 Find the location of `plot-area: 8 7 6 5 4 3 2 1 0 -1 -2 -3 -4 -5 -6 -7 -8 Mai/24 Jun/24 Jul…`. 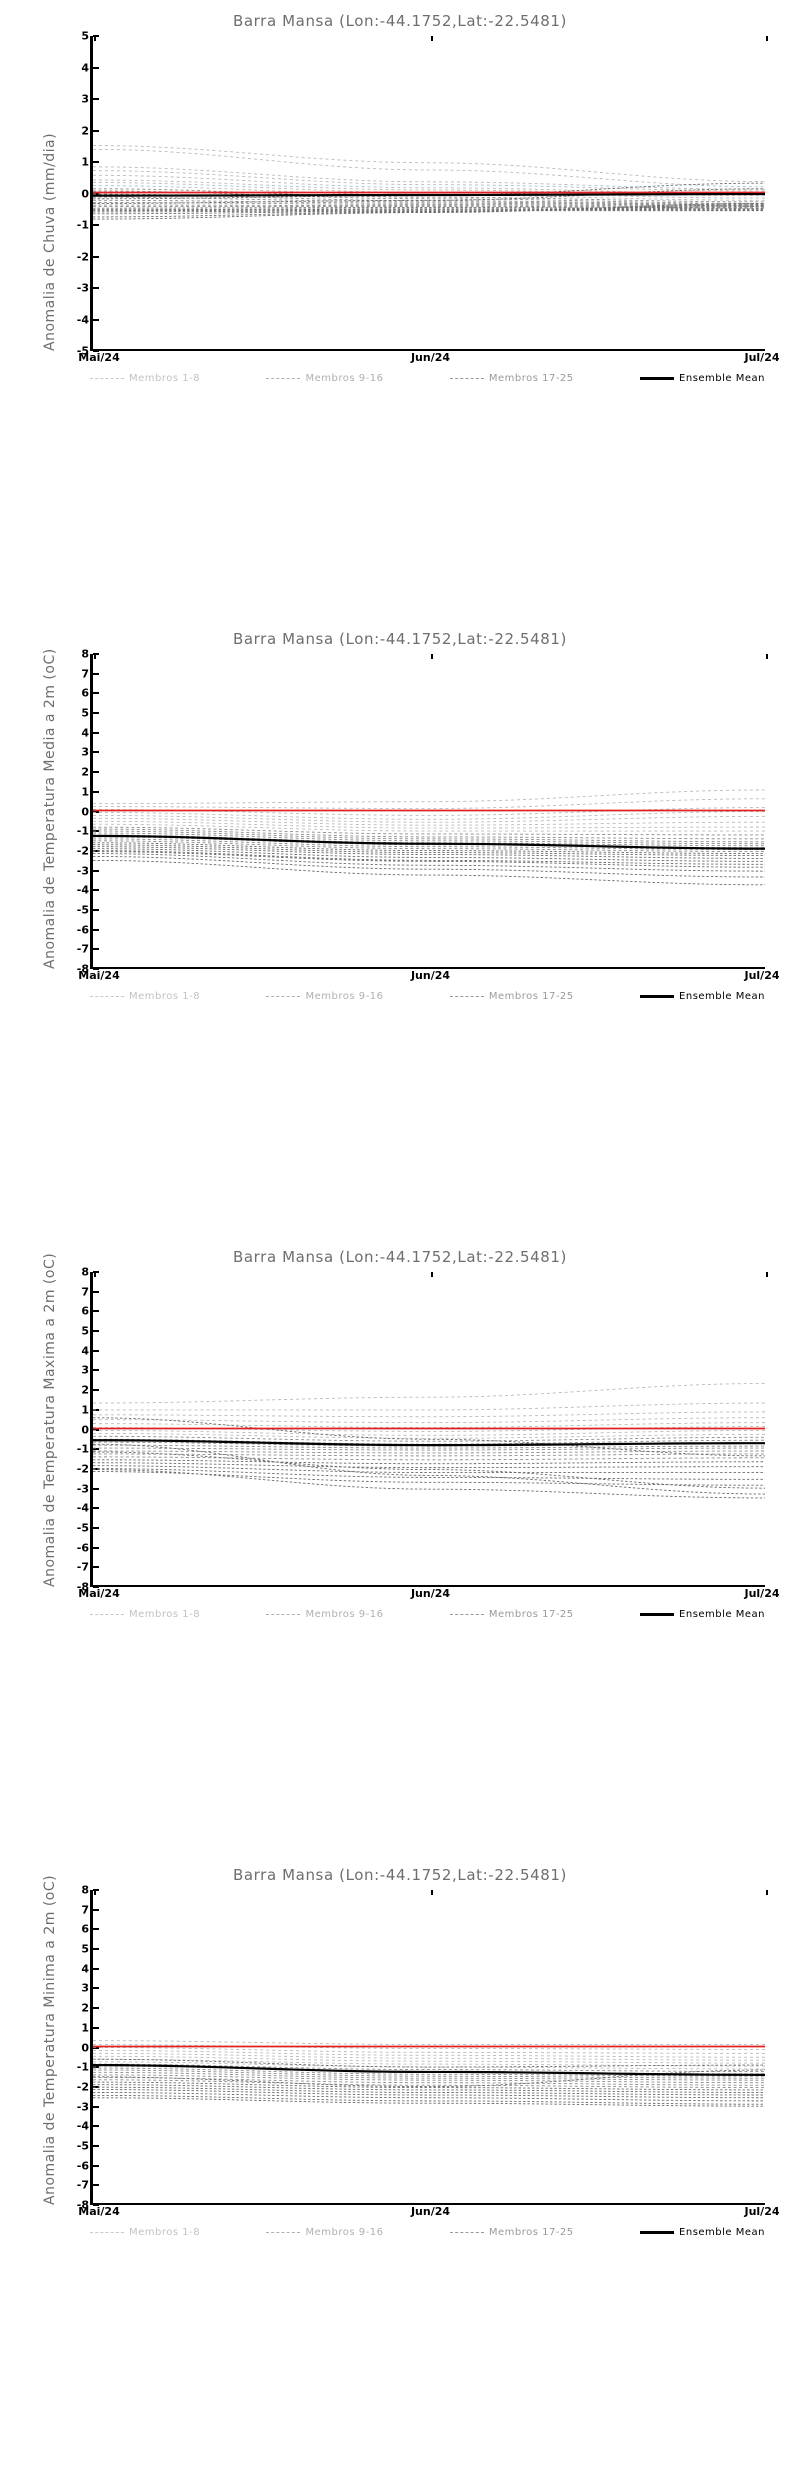

plot-area: 8 7 6 5 4 3 2 1 0 -1 -2 -3 -4 -5 -6 -7 -8 Mai/24 Jun/24 Jul… is located at coordinates (428, 816).